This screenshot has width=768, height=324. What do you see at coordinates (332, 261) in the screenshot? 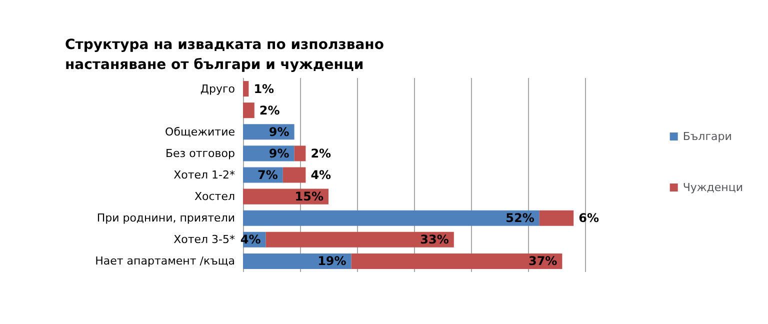
I see `data-label: 19%` at bounding box center [332, 261].